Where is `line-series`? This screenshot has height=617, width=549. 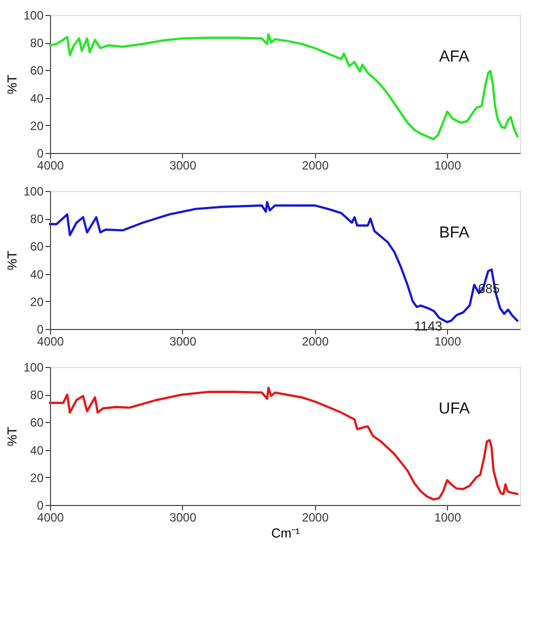 line-series is located at coordinates (283, 86).